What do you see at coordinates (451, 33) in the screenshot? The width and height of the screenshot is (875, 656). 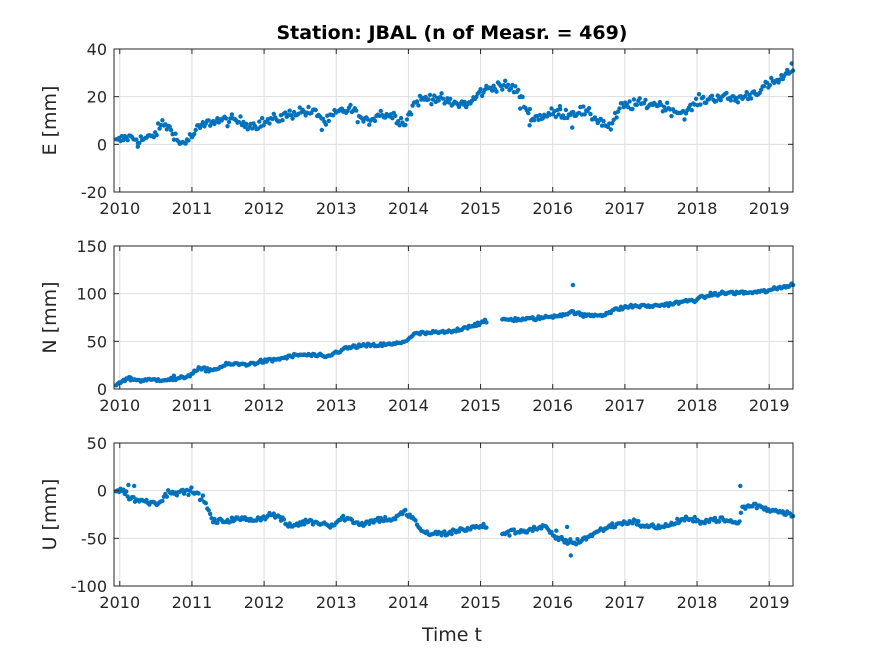 I see `chart-title: Station: JBAL (n of Measr. = 469)` at bounding box center [451, 33].